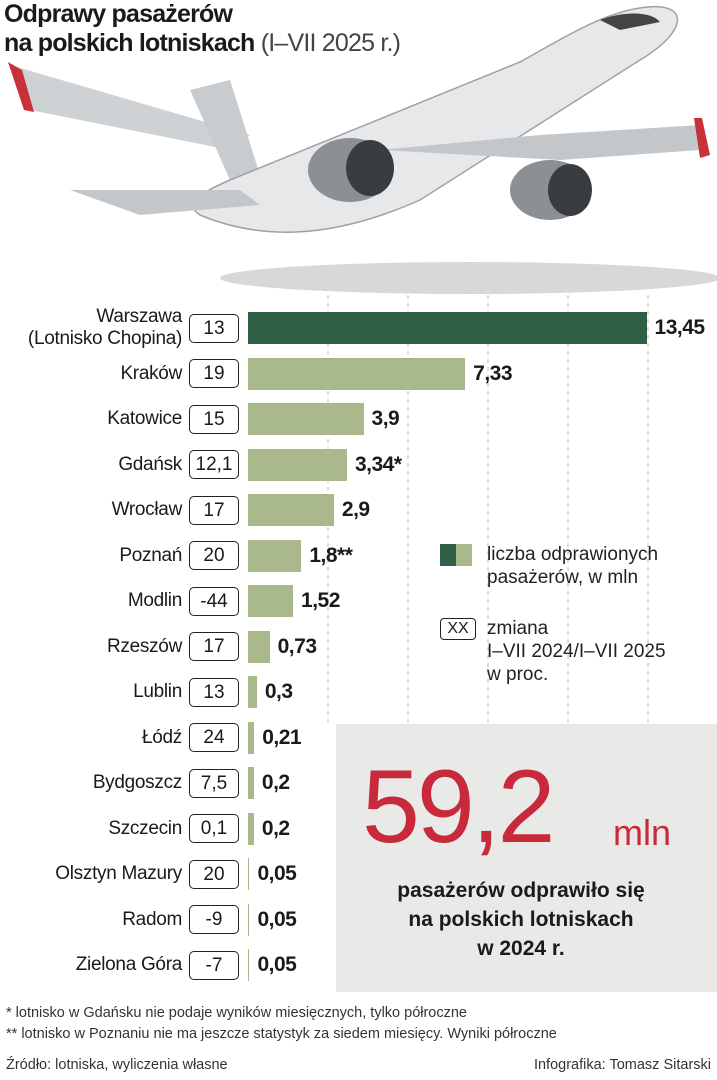 The image size is (717, 1080). I want to click on category-label: Łódź, so click(161, 737).